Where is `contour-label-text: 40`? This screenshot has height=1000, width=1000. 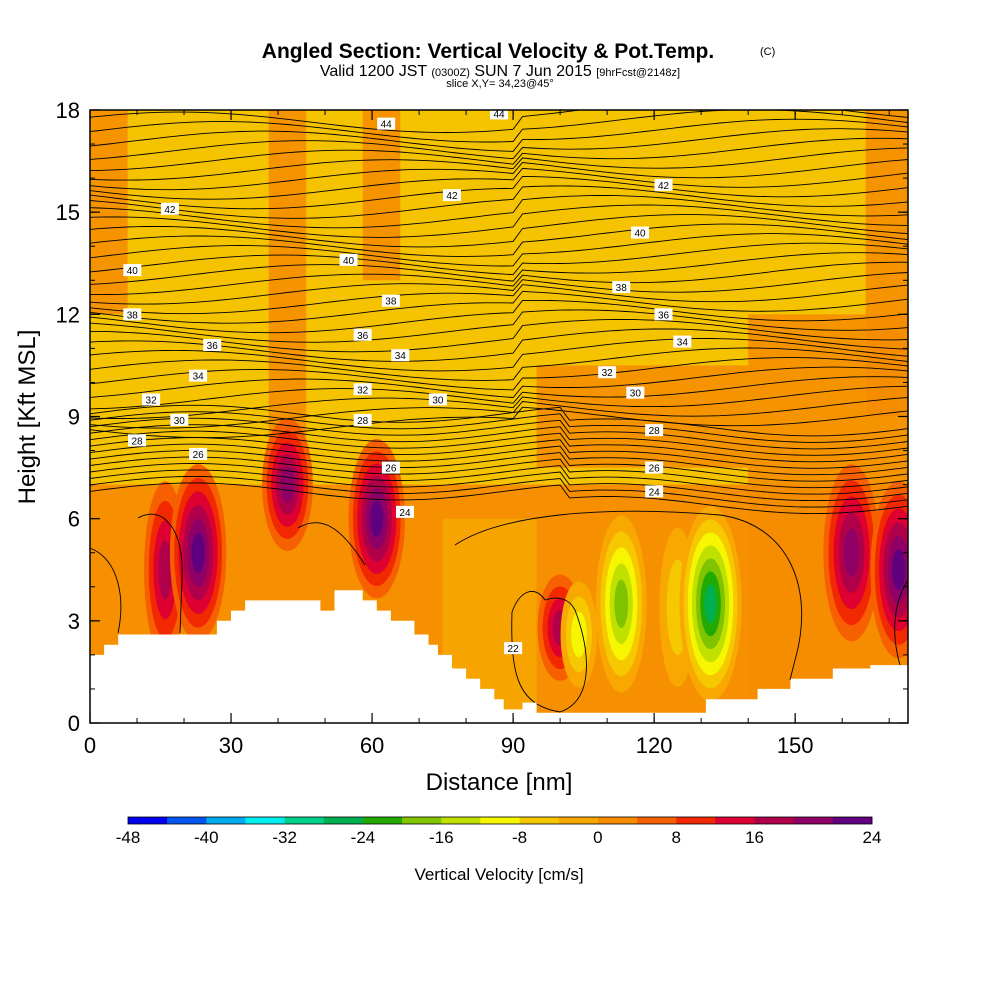 contour-label-text: 40 is located at coordinates (349, 261).